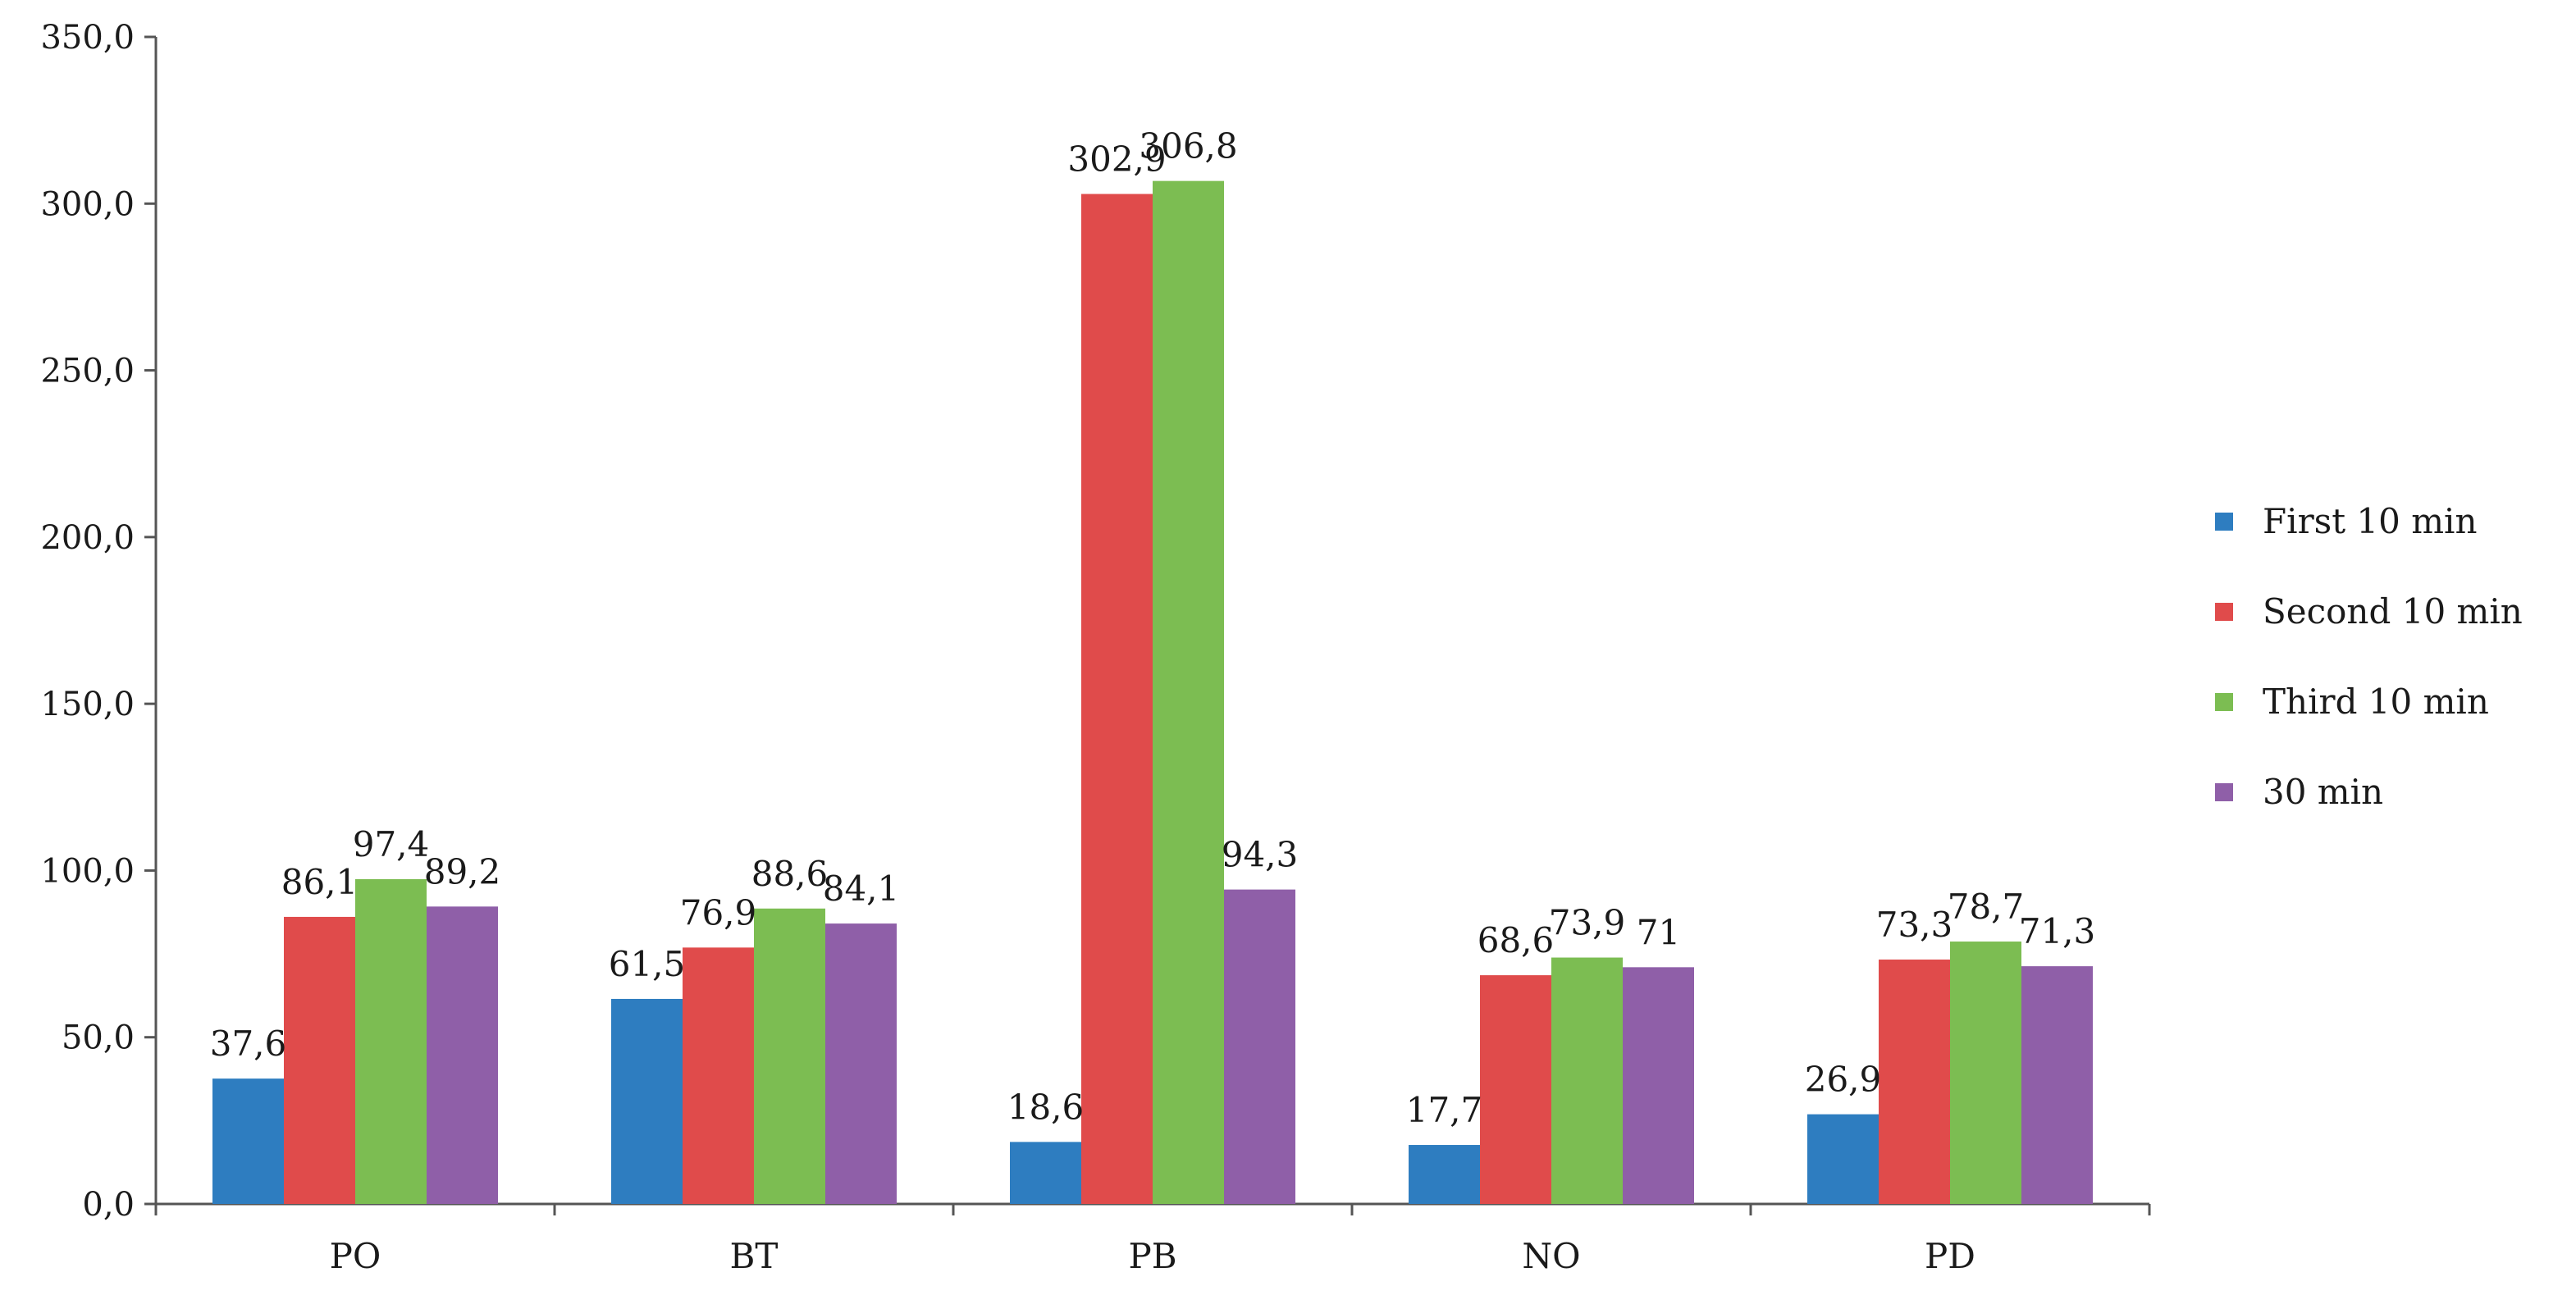  I want to click on x-category-label: BT, so click(754, 1256).